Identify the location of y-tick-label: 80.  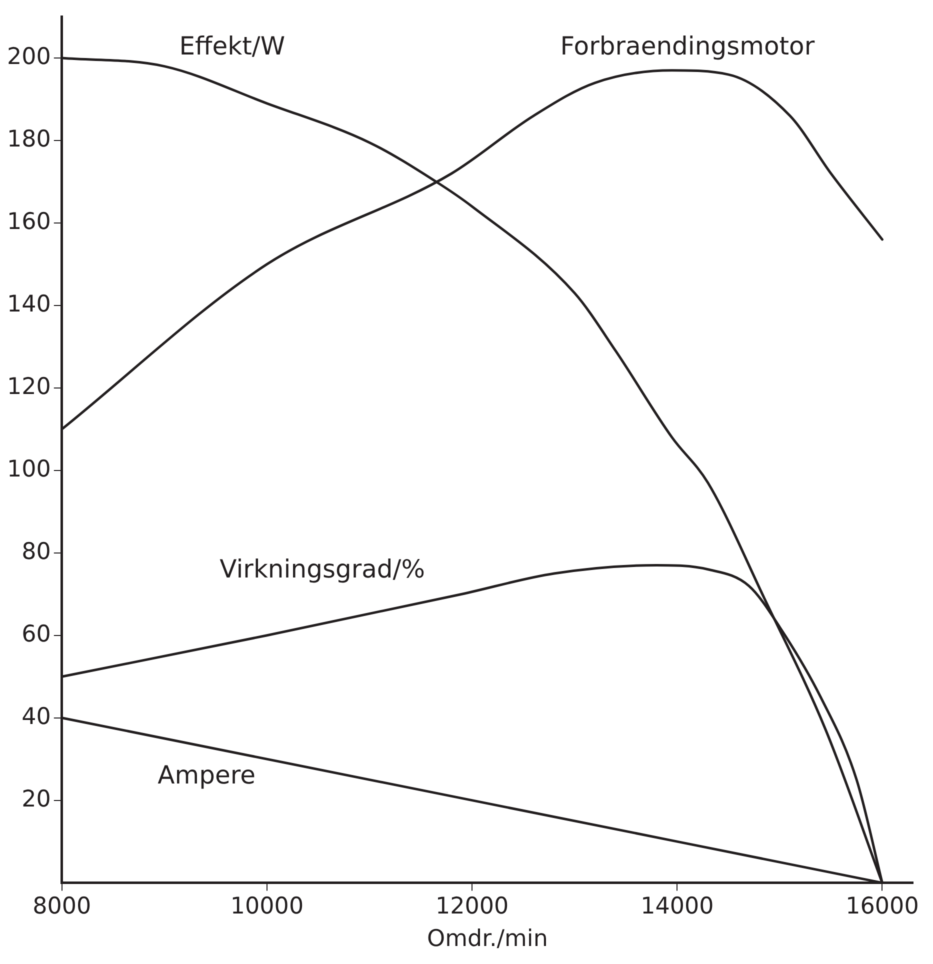
(36, 551).